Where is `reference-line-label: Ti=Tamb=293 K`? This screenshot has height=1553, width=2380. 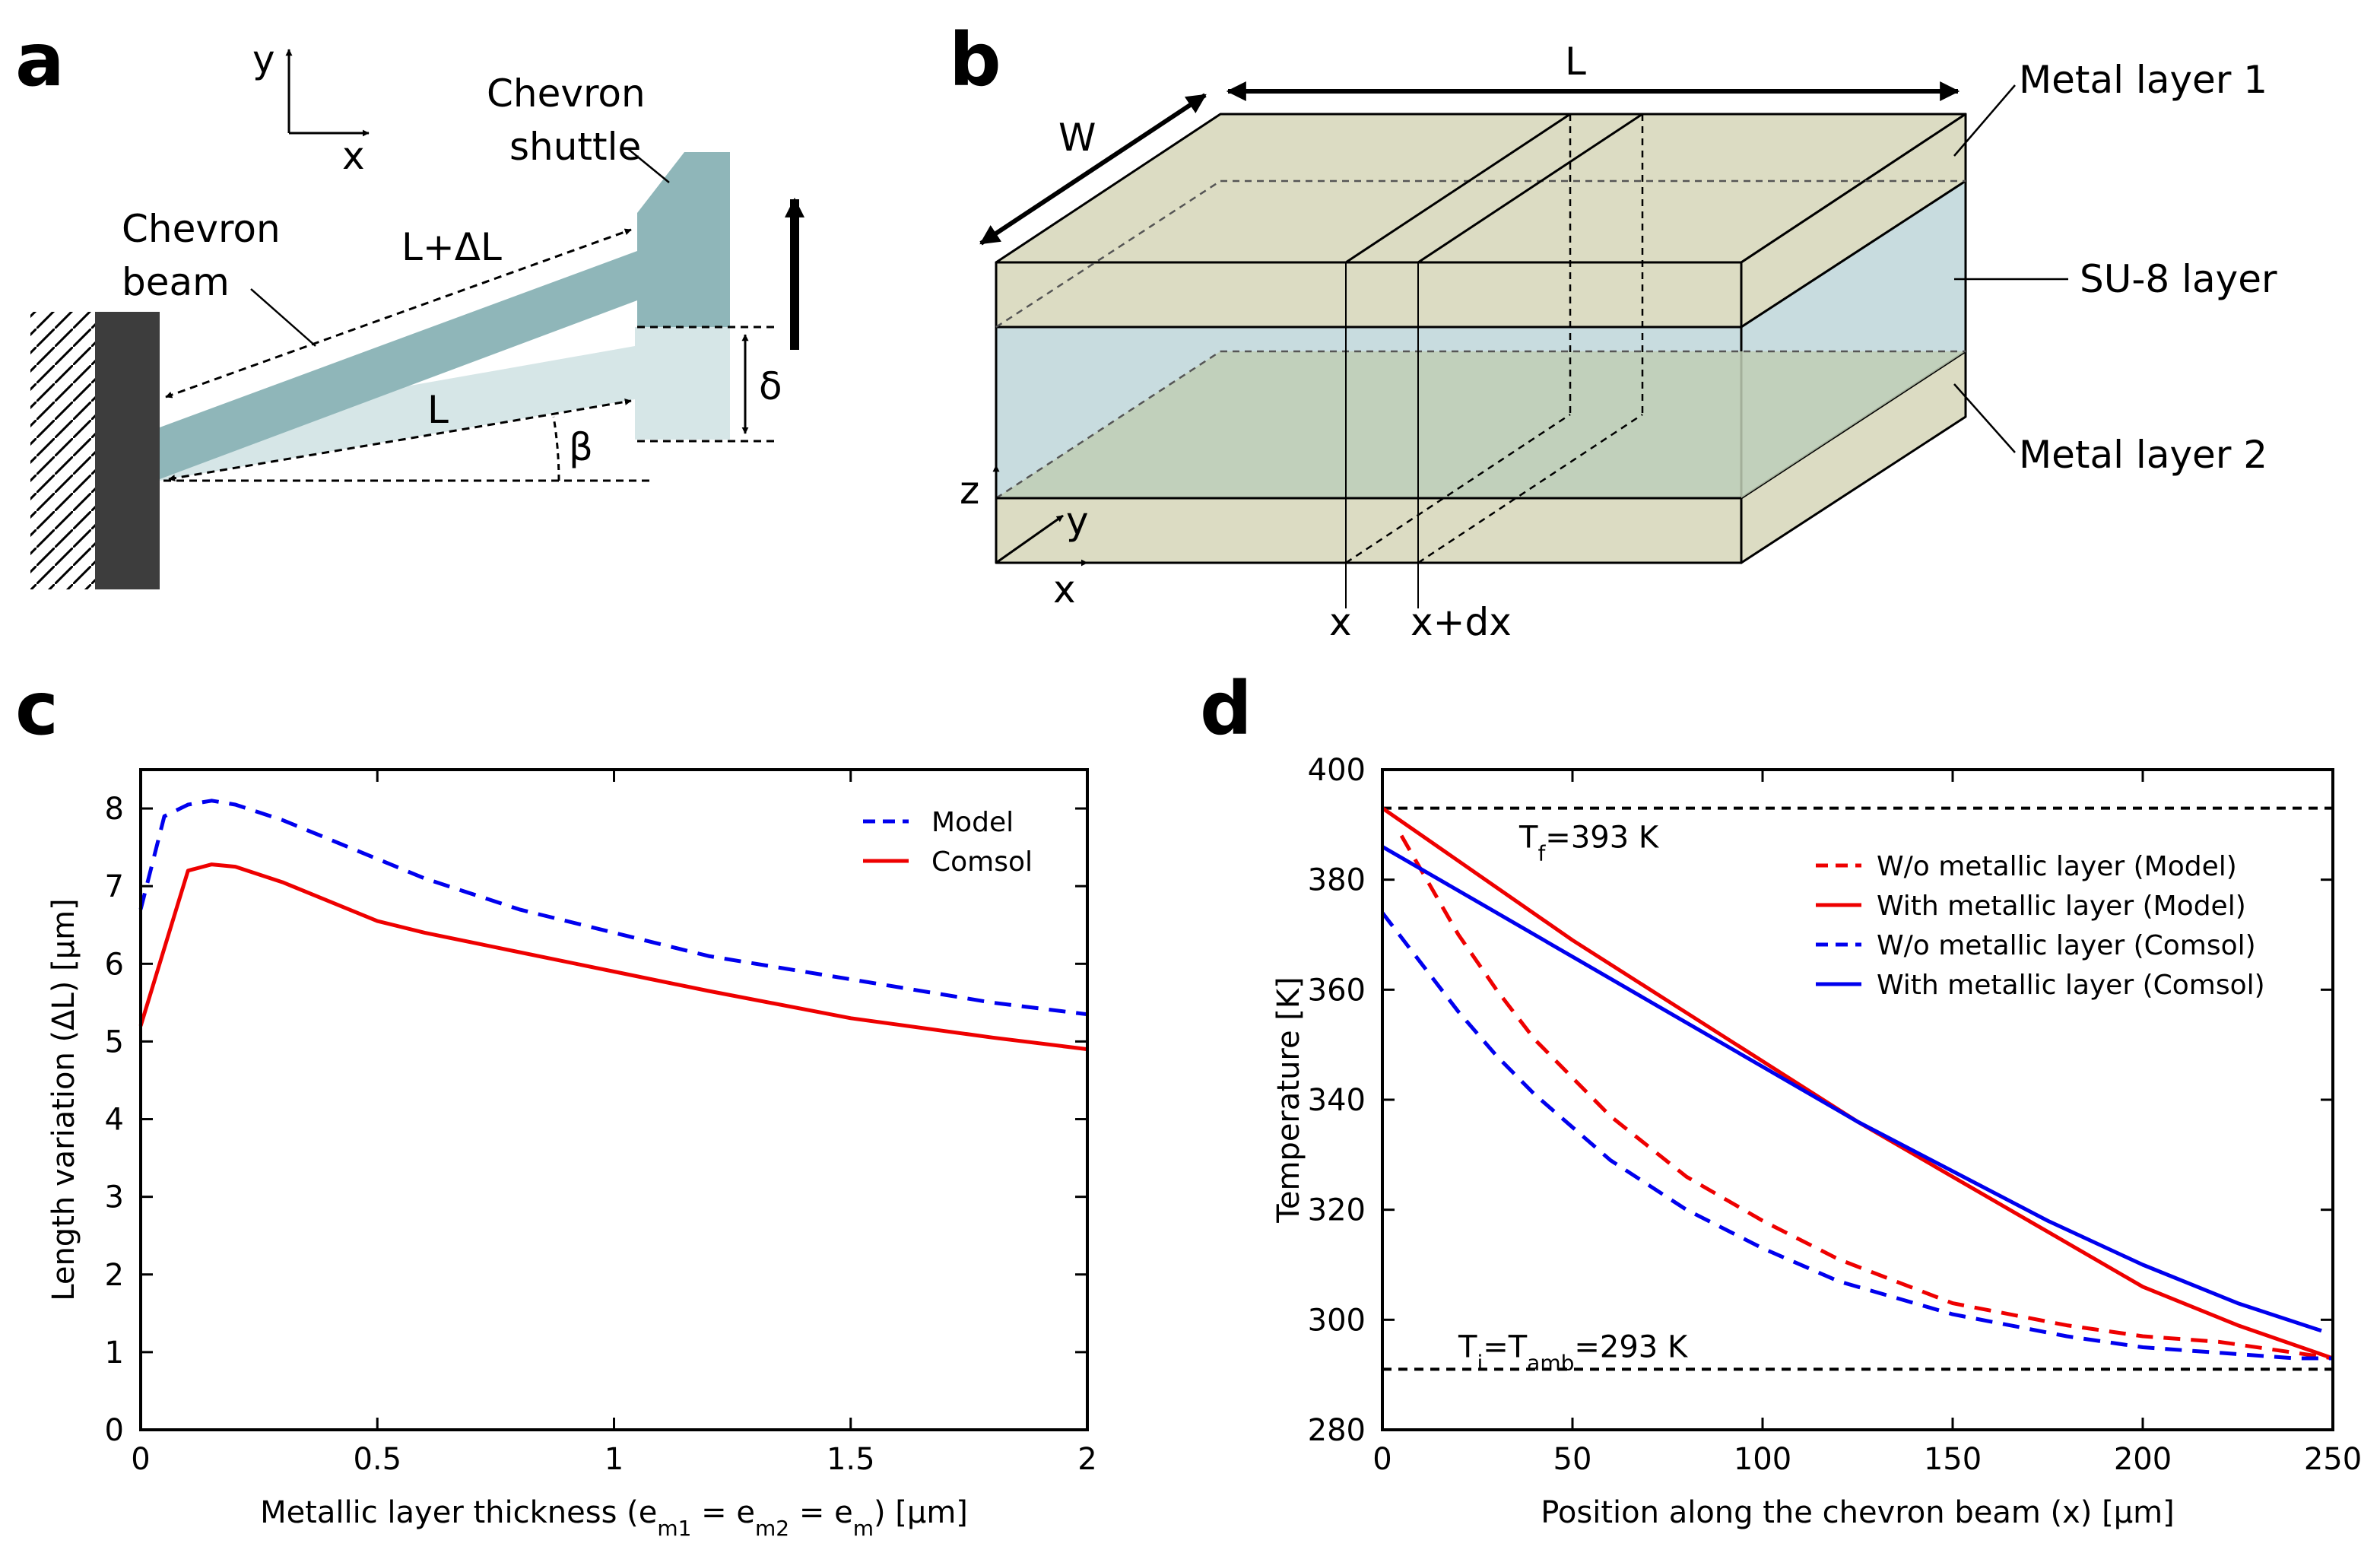
reference-line-label: Ti=Tamb=293 K is located at coordinates (1573, 1352).